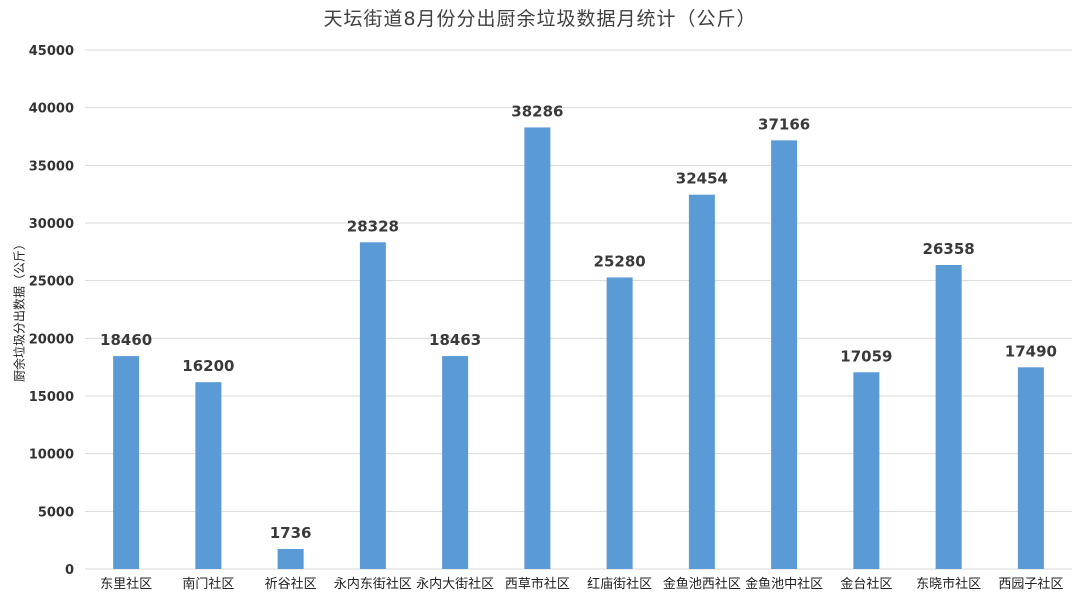 This screenshot has width=1080, height=600. Describe the element at coordinates (56, 512) in the screenshot. I see `y-tick-label: 5000` at that location.